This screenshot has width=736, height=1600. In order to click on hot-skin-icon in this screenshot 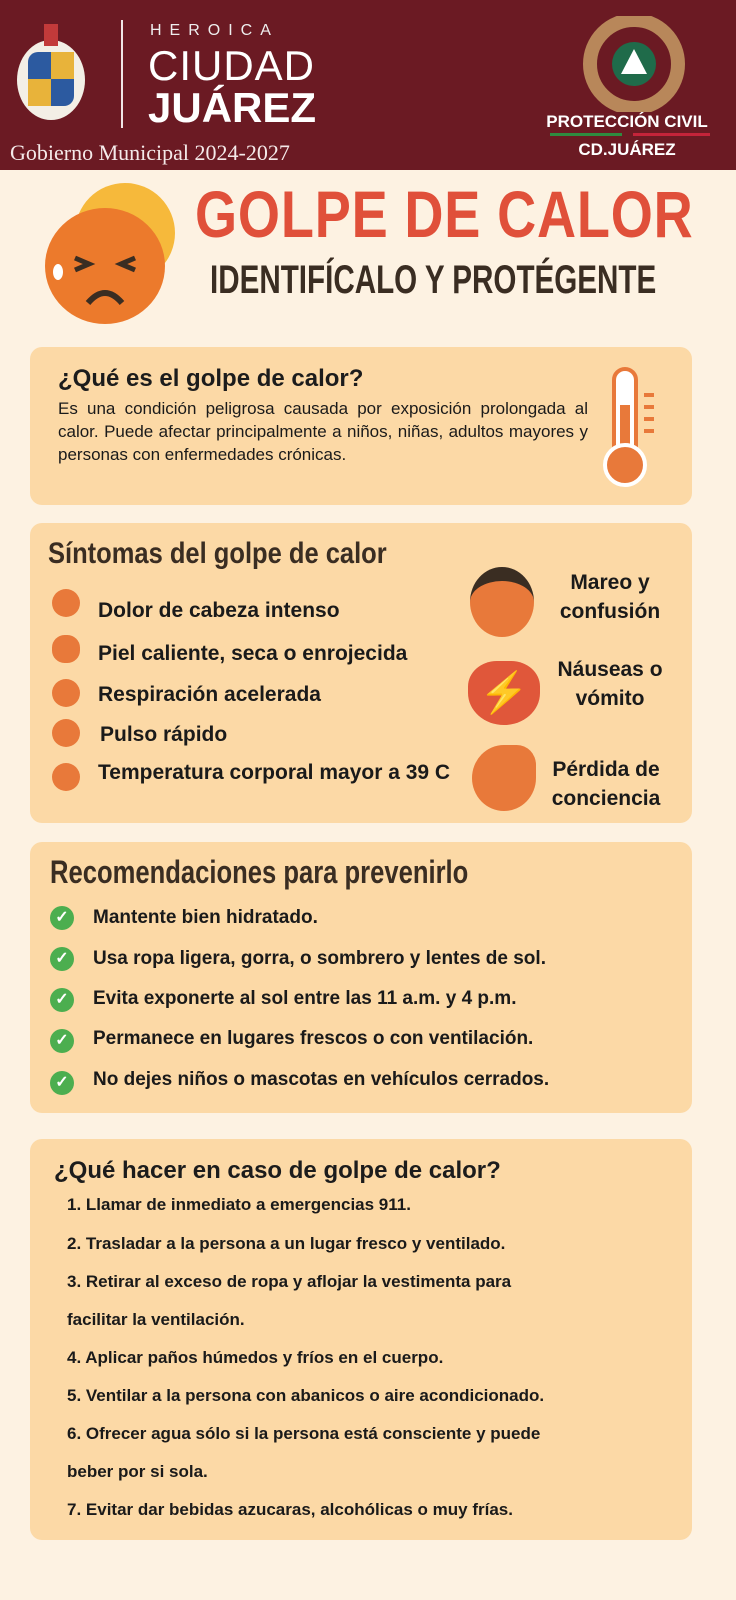, I will do `click(66, 649)`.